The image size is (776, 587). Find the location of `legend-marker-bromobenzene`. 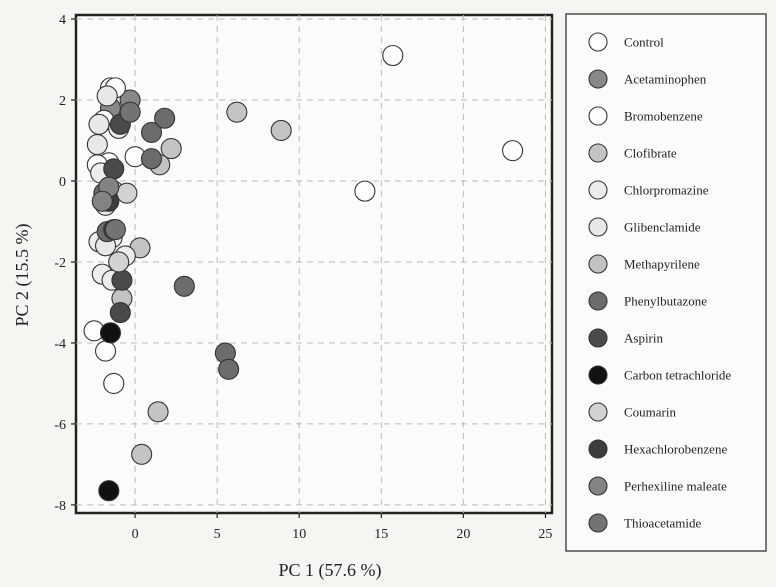

legend-marker-bromobenzene is located at coordinates (598, 116).